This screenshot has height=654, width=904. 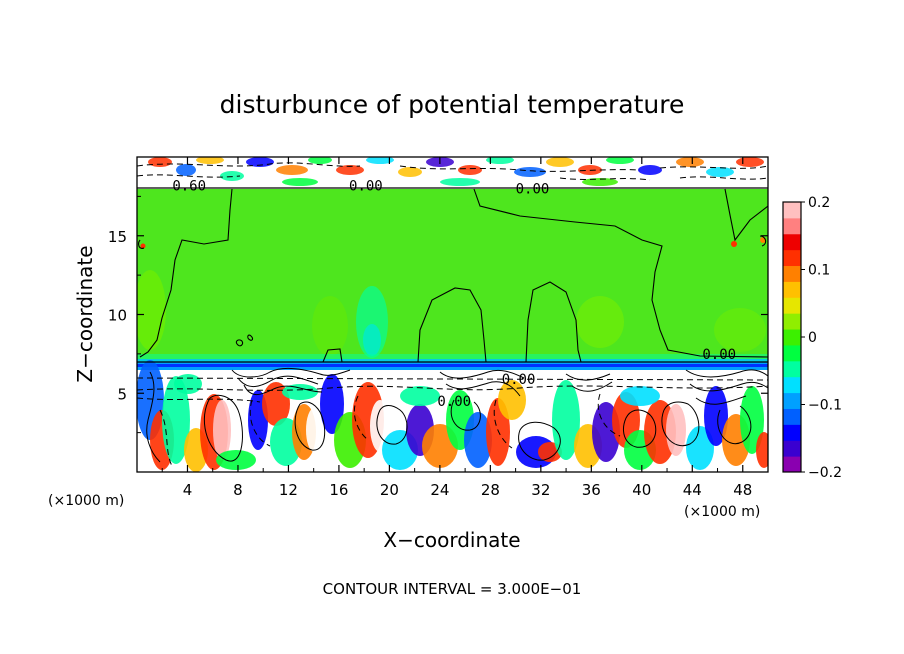 I want to click on colorbar-tick-label: −0.2, so click(x=825, y=473).